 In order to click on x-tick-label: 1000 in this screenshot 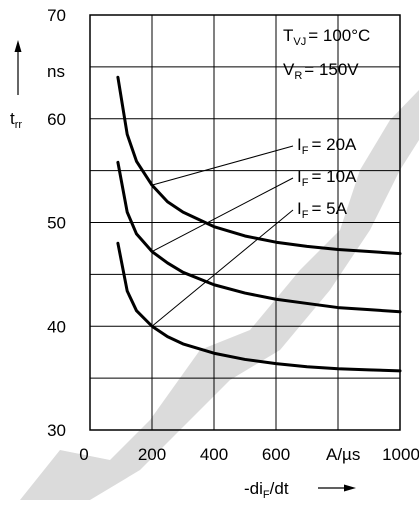, I will do `click(400, 454)`.